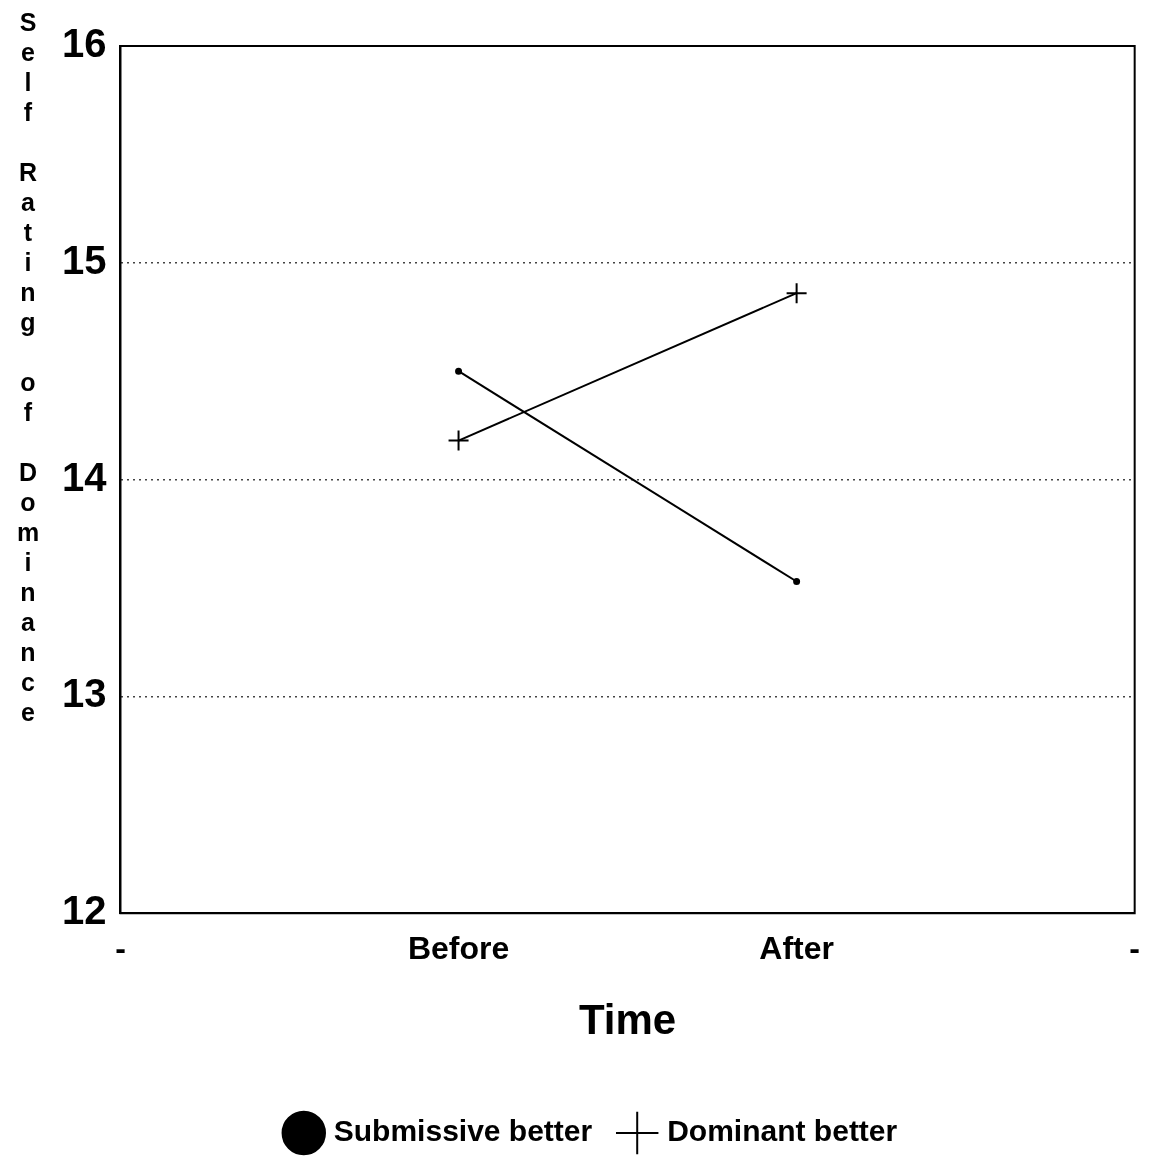 This screenshot has width=1158, height=1170. What do you see at coordinates (84, 476) in the screenshot?
I see `y-tick-label: 14` at bounding box center [84, 476].